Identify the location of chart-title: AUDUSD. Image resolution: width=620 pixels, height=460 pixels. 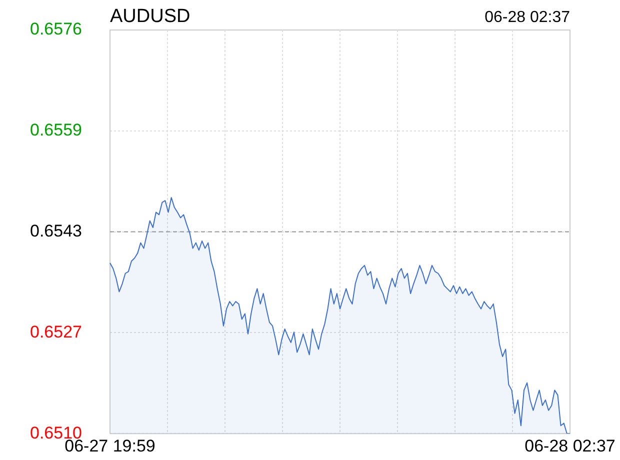
(150, 16).